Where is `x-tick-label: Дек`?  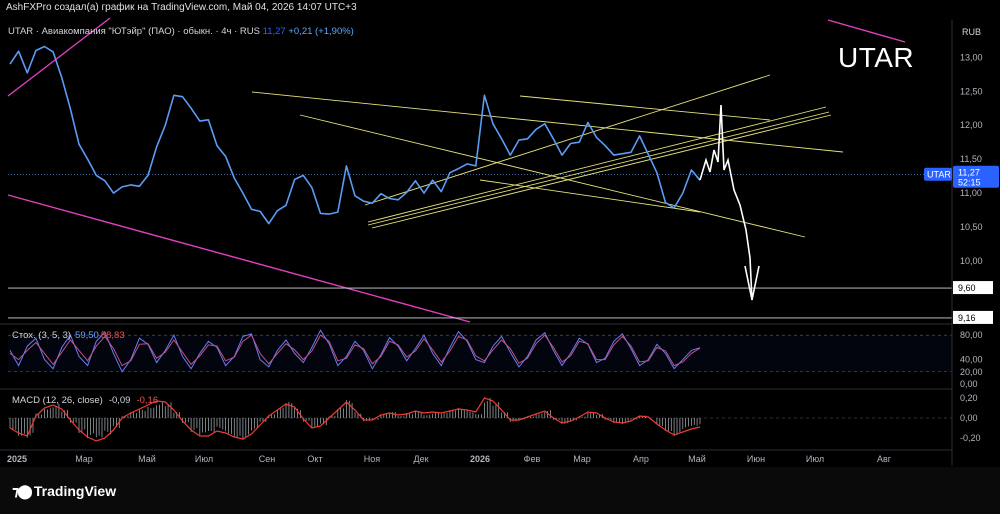 x-tick-label: Дек is located at coordinates (420, 459).